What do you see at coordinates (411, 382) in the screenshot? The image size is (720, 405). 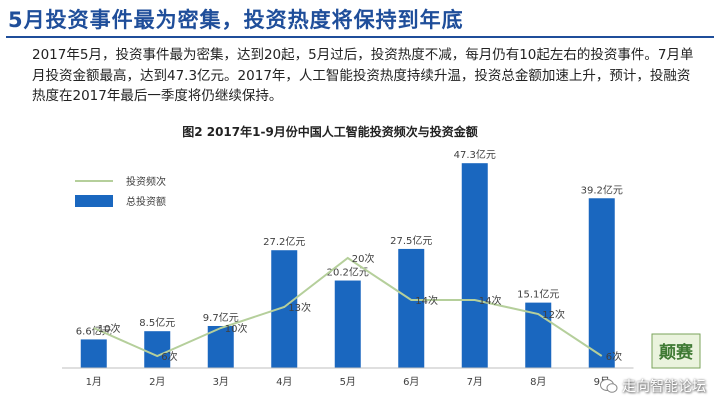 I see `x-tick-label: 6月` at bounding box center [411, 382].